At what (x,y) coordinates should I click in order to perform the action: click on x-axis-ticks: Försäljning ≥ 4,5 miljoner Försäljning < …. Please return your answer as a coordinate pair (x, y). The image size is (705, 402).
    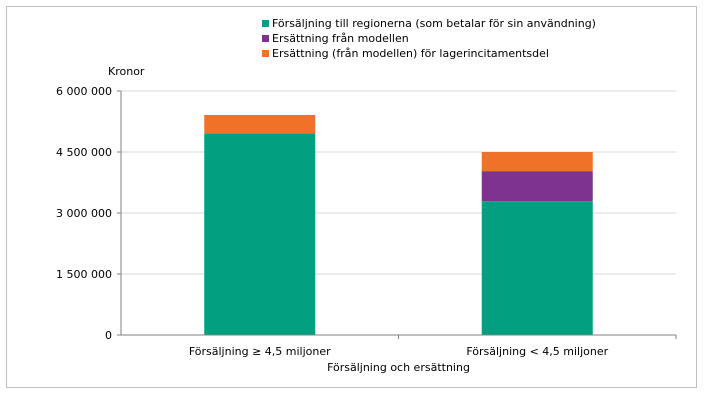
    Looking at the image, I should click on (433, 346).